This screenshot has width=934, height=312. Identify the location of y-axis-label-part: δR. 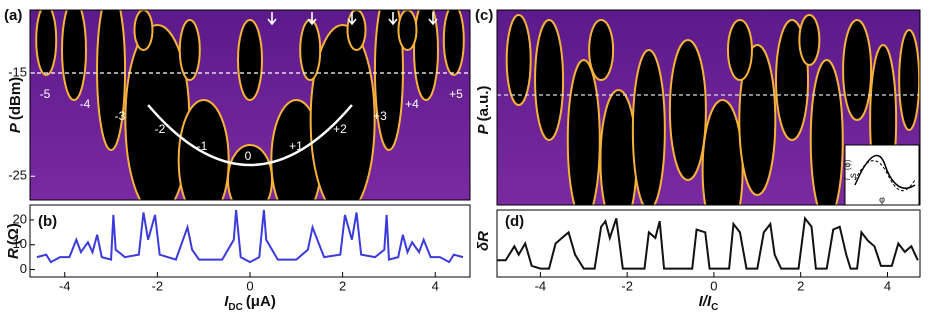
(483, 241).